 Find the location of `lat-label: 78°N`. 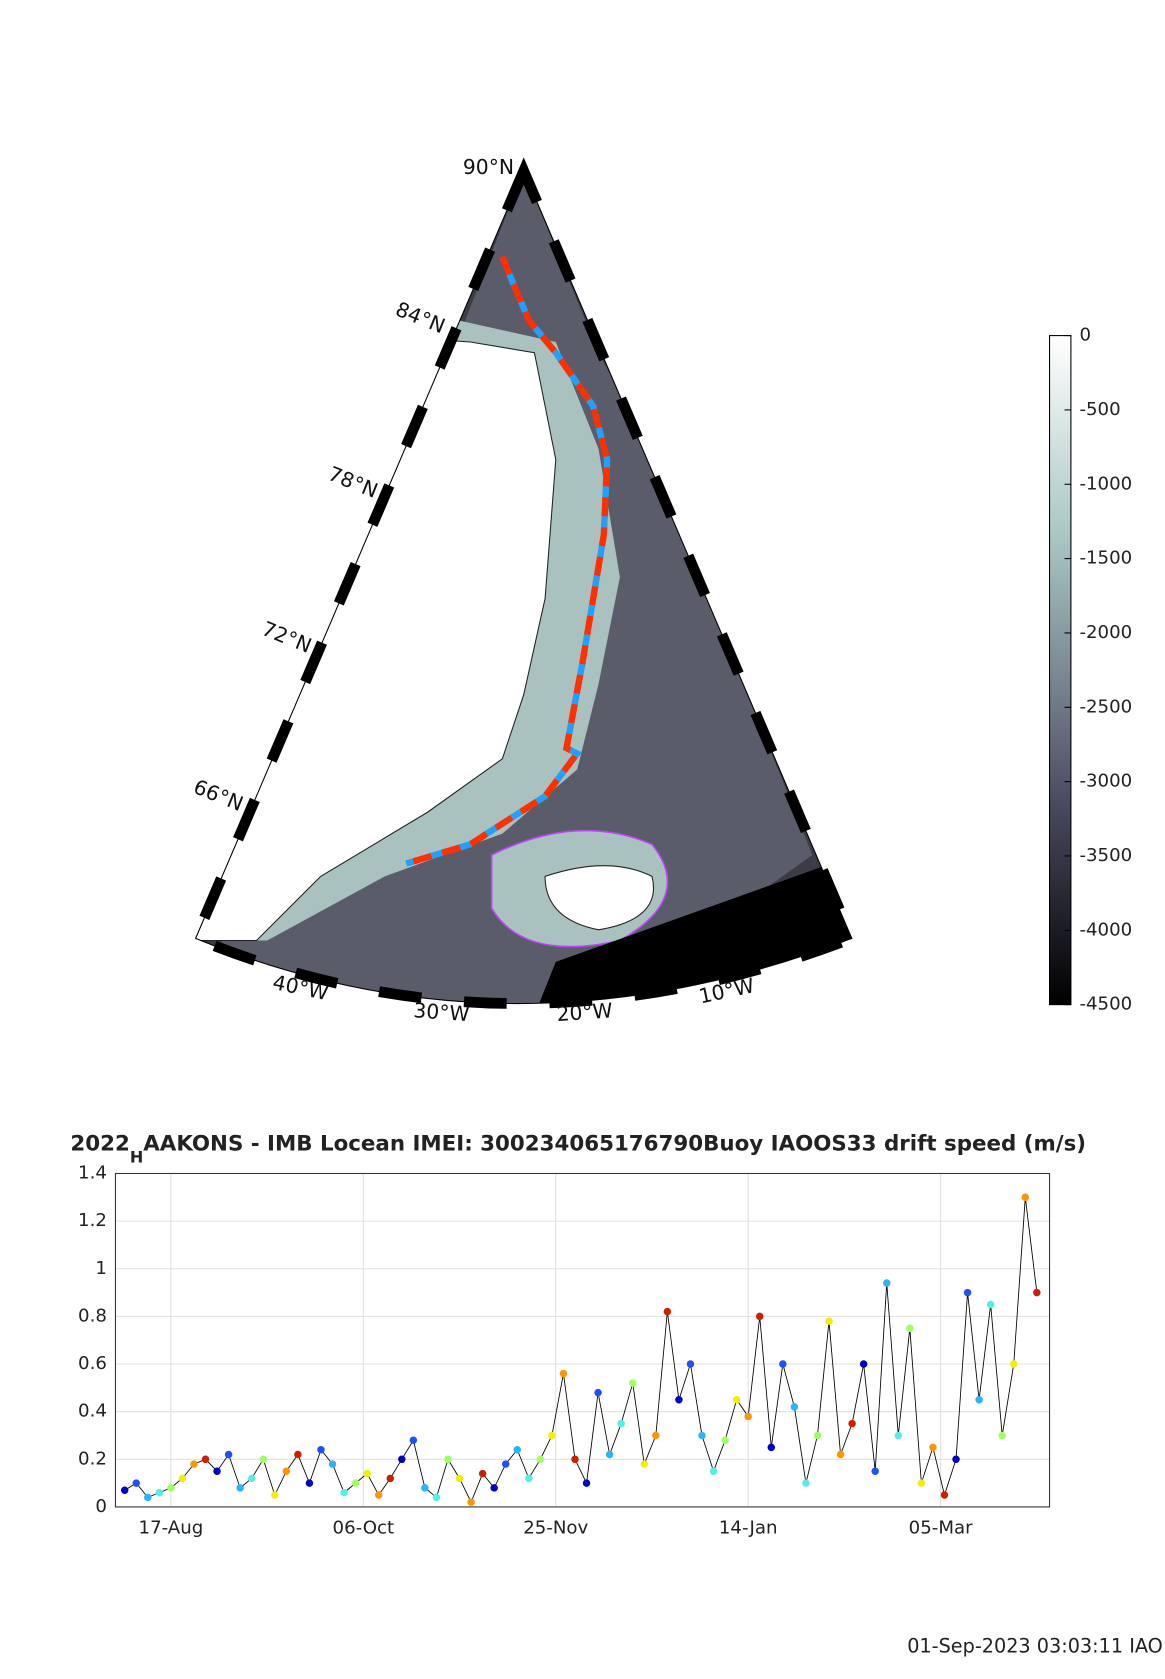

lat-label: 78°N is located at coordinates (353, 481).